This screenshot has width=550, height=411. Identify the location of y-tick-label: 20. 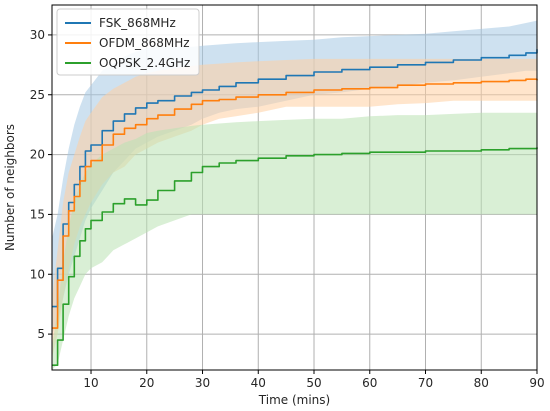
(37, 155).